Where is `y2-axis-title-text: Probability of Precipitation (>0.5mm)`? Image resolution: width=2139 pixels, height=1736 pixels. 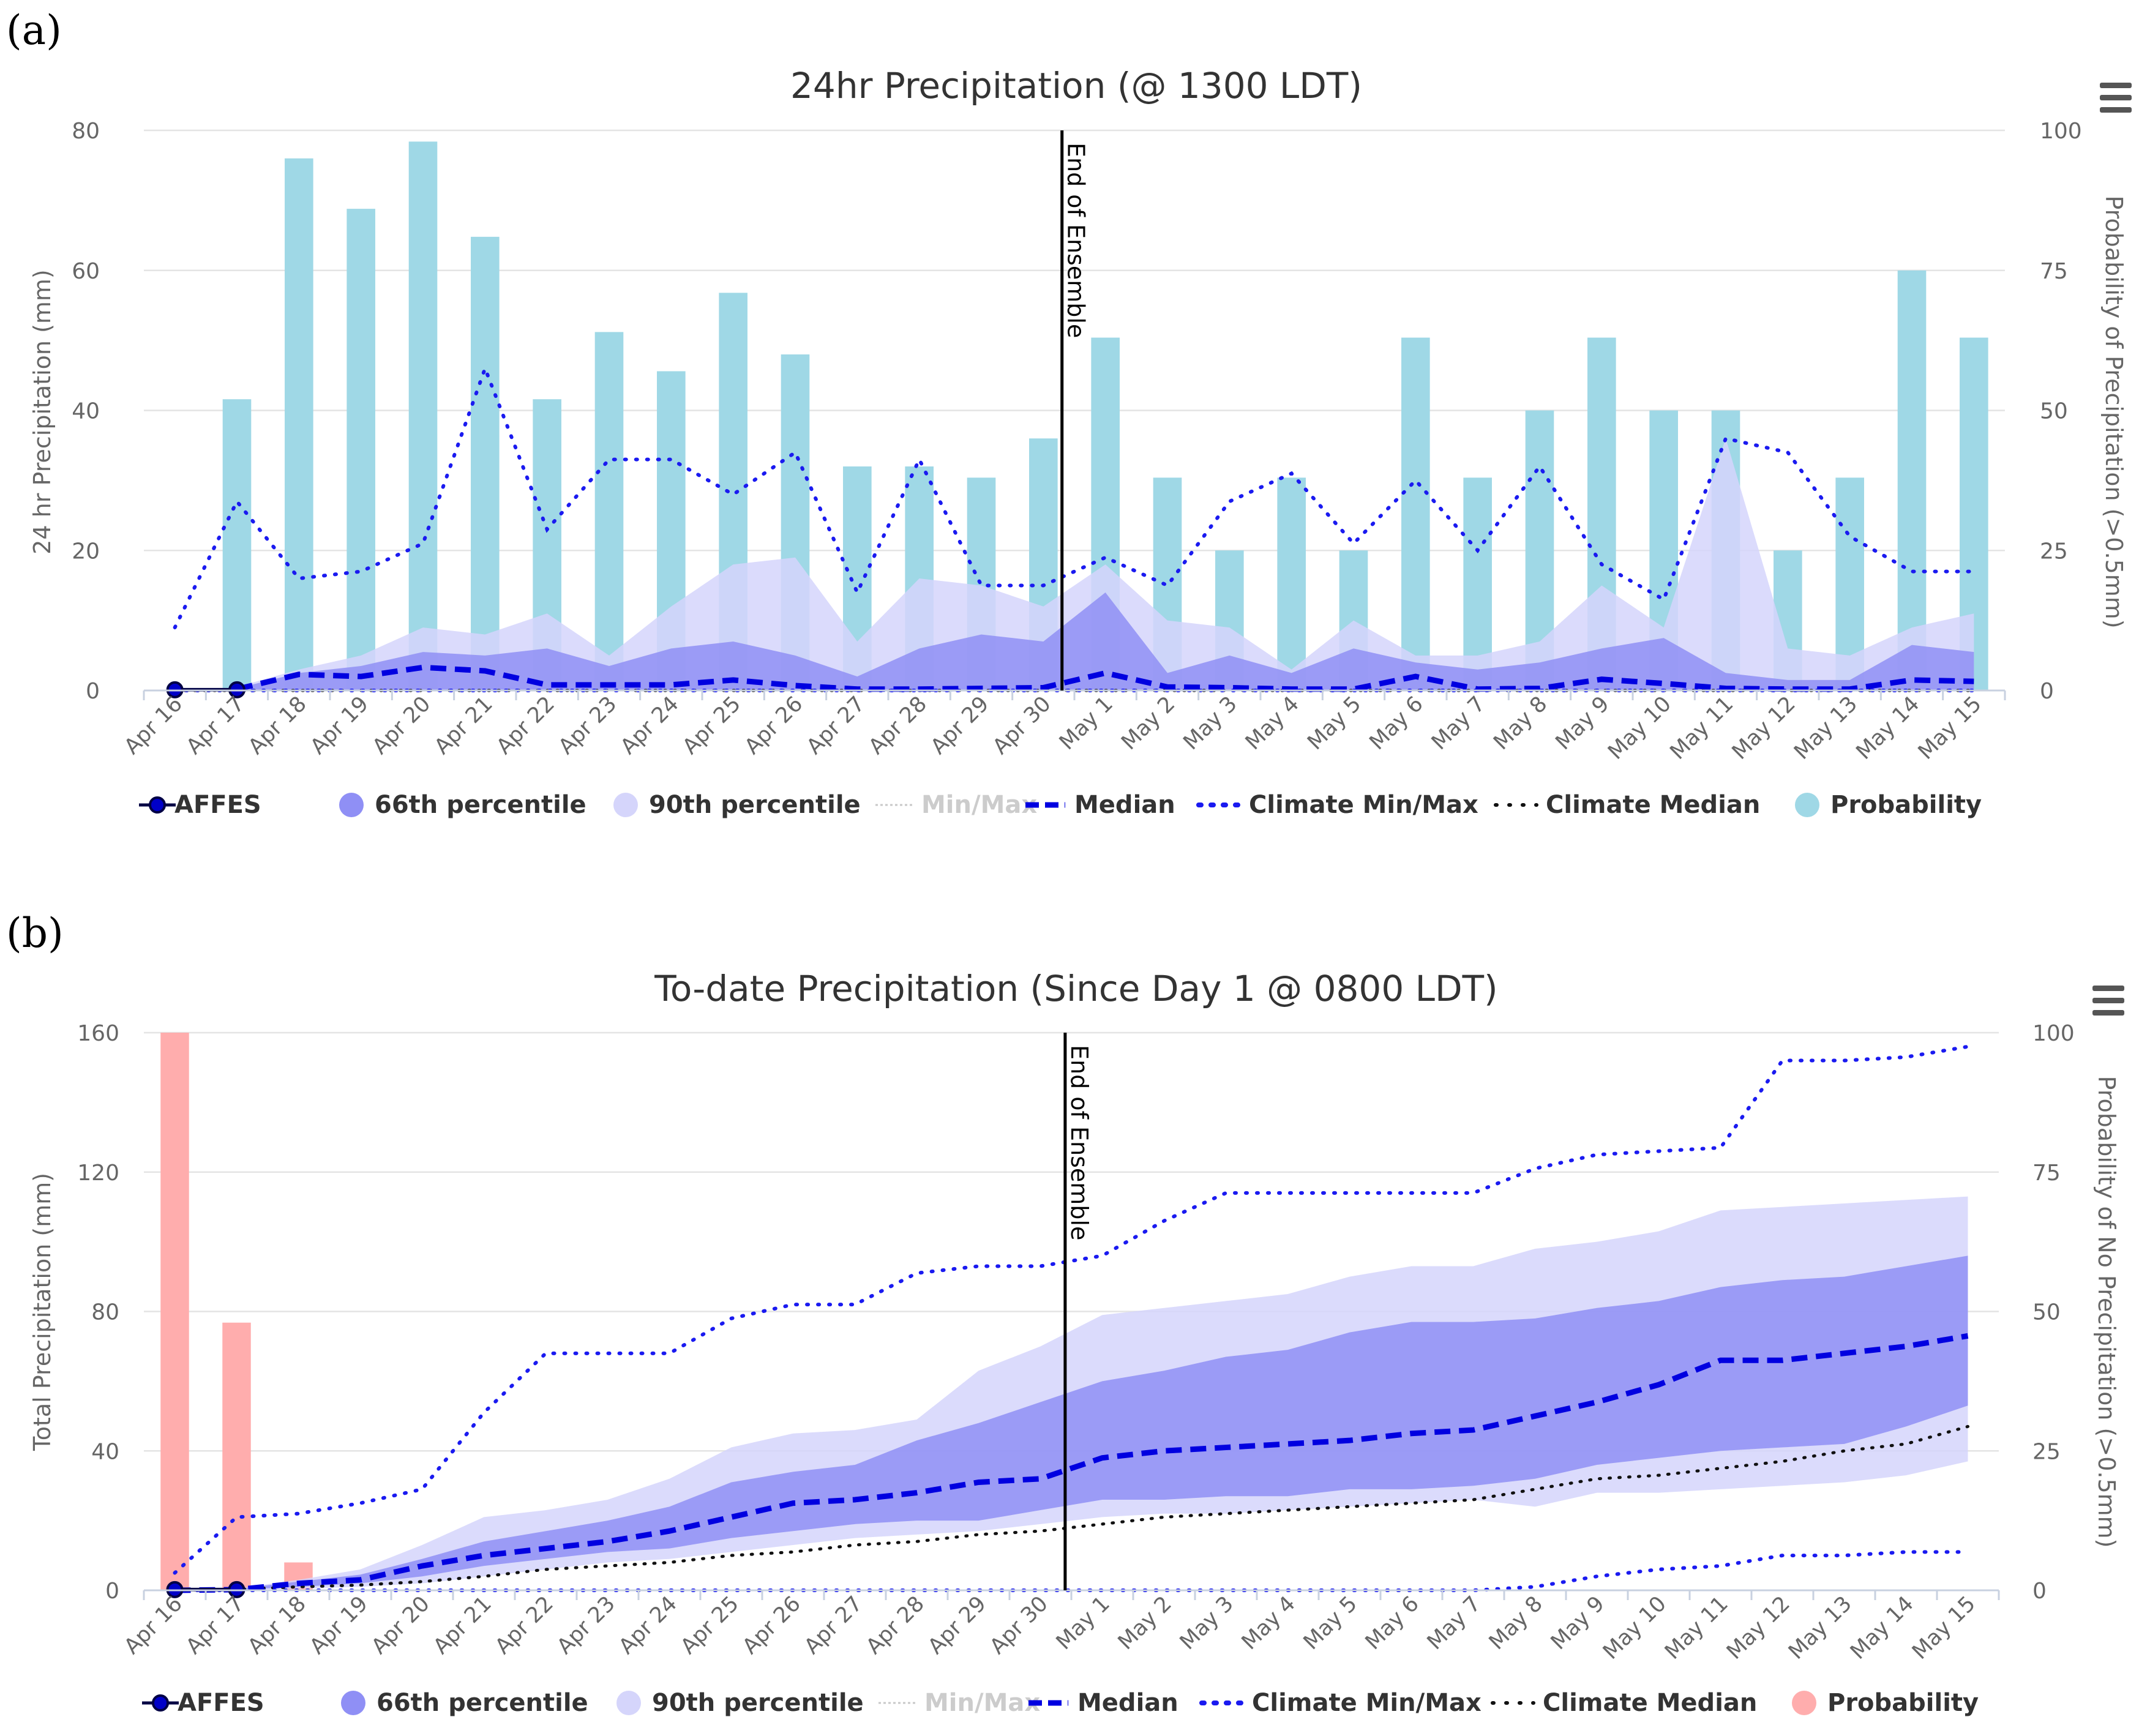 y2-axis-title-text: Probability of Precipitation (>0.5mm) is located at coordinates (2113, 411).